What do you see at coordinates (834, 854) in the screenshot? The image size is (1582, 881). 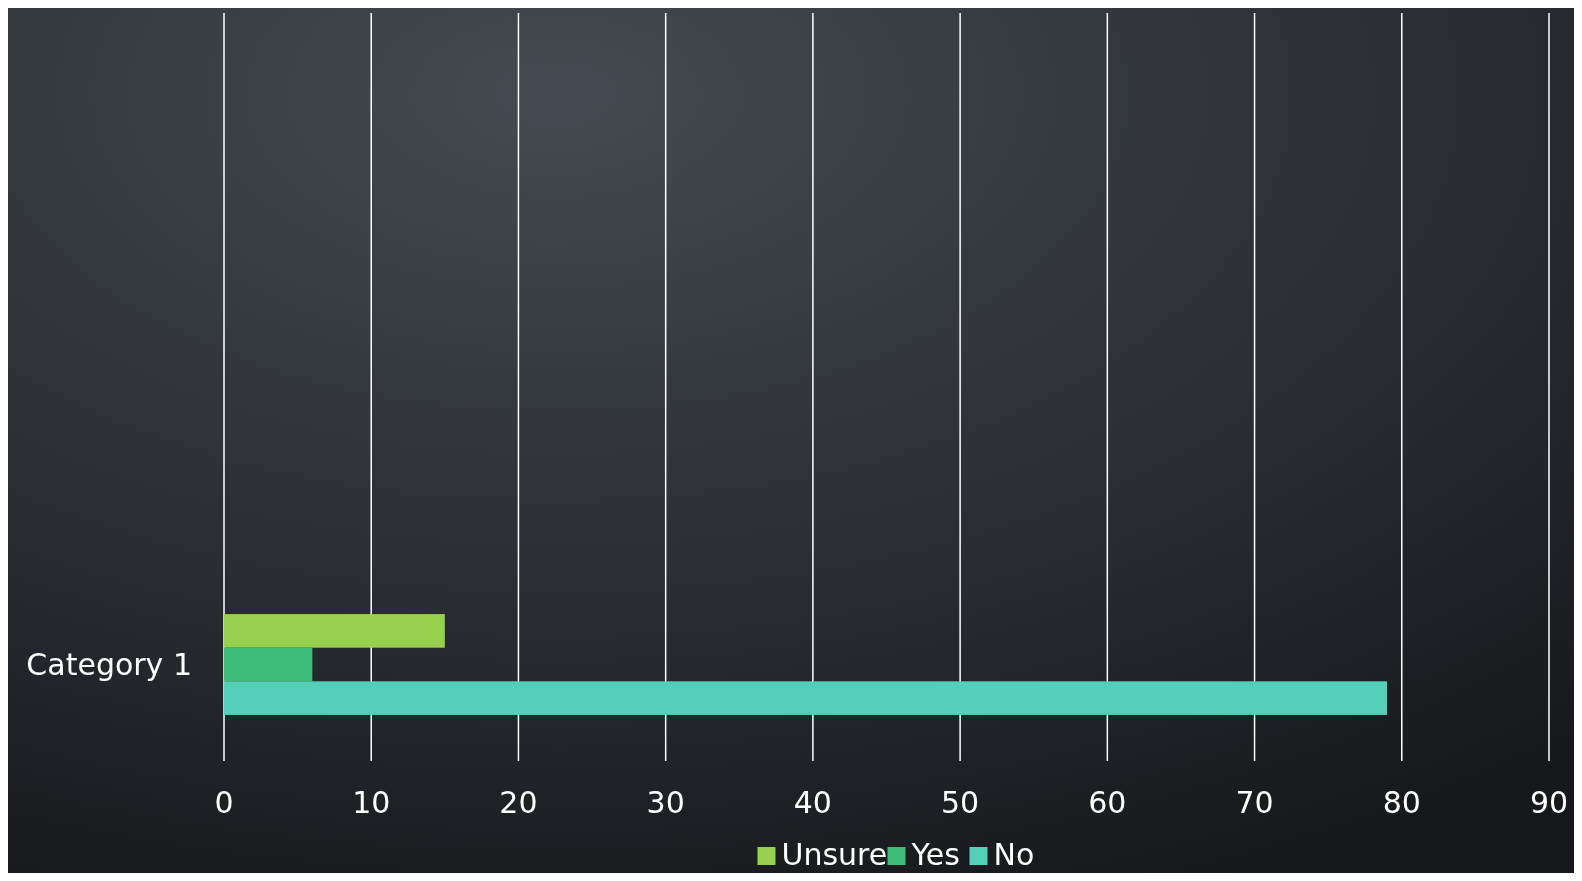 I see `legend-label: Unsure` at bounding box center [834, 854].